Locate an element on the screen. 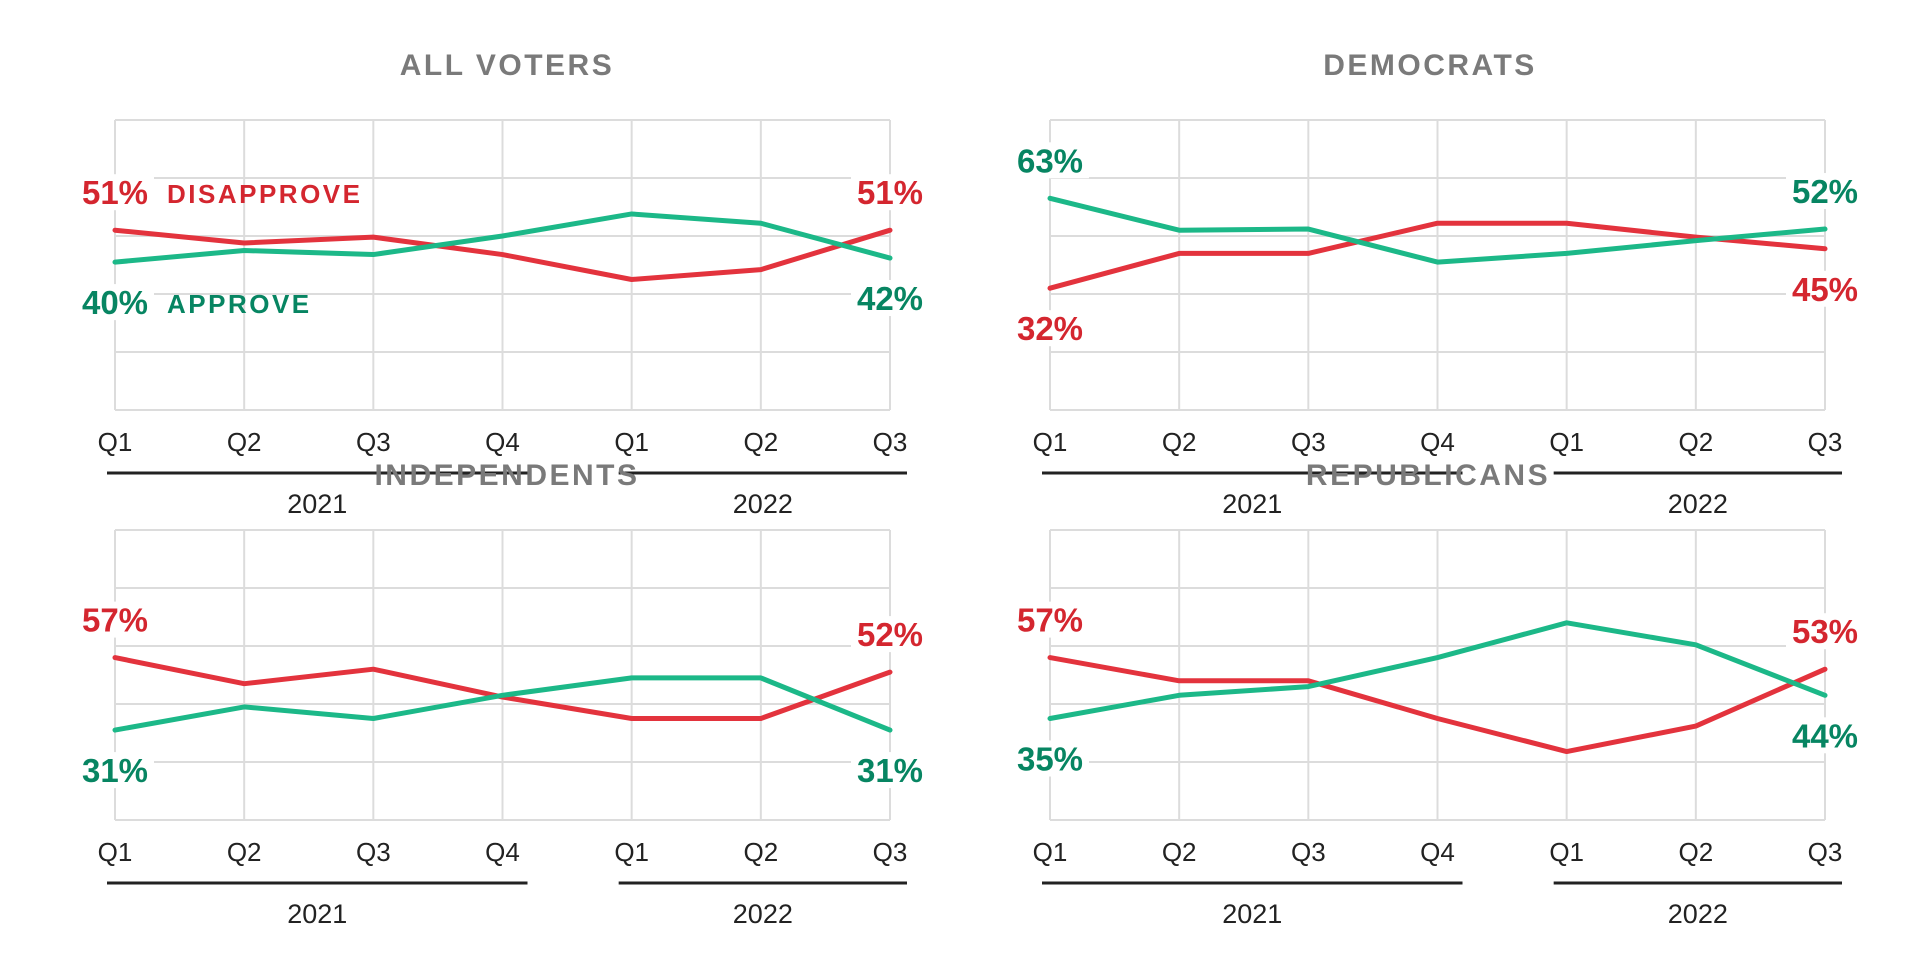 The width and height of the screenshot is (1920, 960). approve-start-label: 63% is located at coordinates (1050, 160).